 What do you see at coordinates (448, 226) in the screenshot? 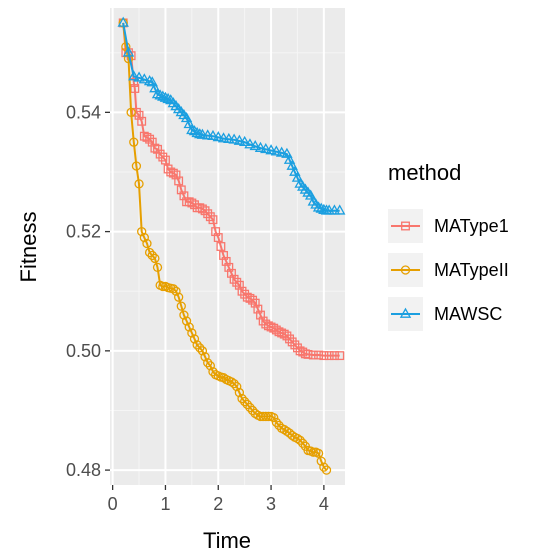
I see `legend-item-matype1: MAType1` at bounding box center [448, 226].